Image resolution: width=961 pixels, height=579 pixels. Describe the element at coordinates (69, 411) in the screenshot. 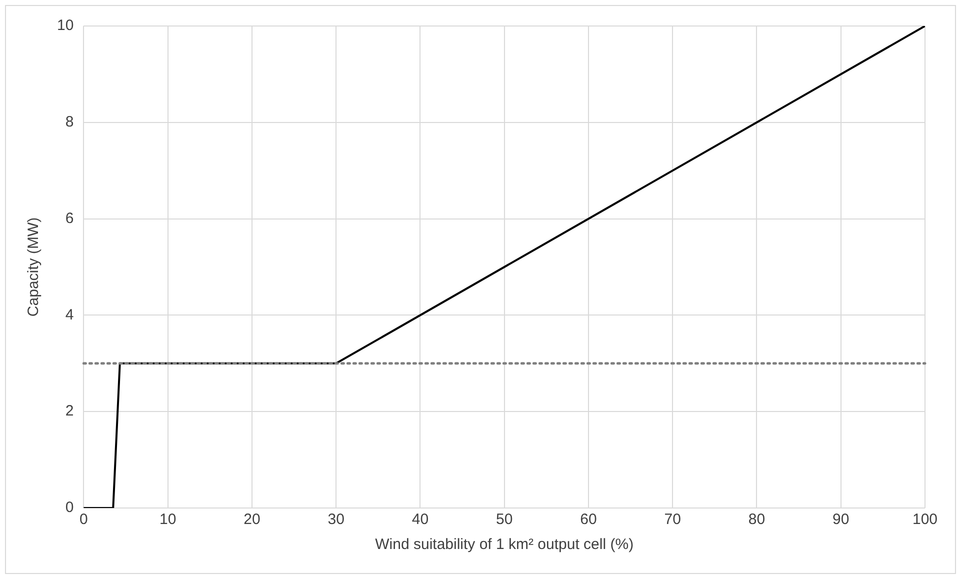

I see `y-tick-label: 2` at that location.